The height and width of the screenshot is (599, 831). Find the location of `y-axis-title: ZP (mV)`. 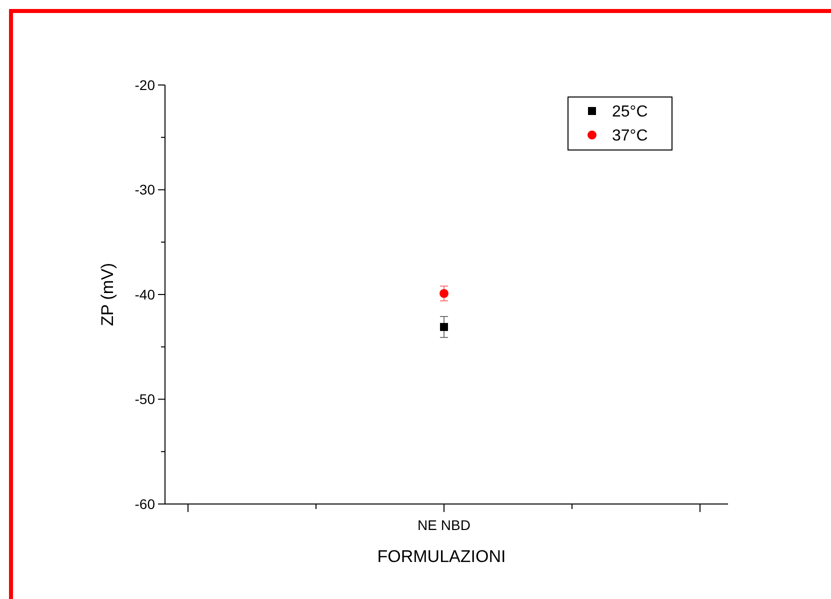

y-axis-title: ZP (mV) is located at coordinates (107, 294).